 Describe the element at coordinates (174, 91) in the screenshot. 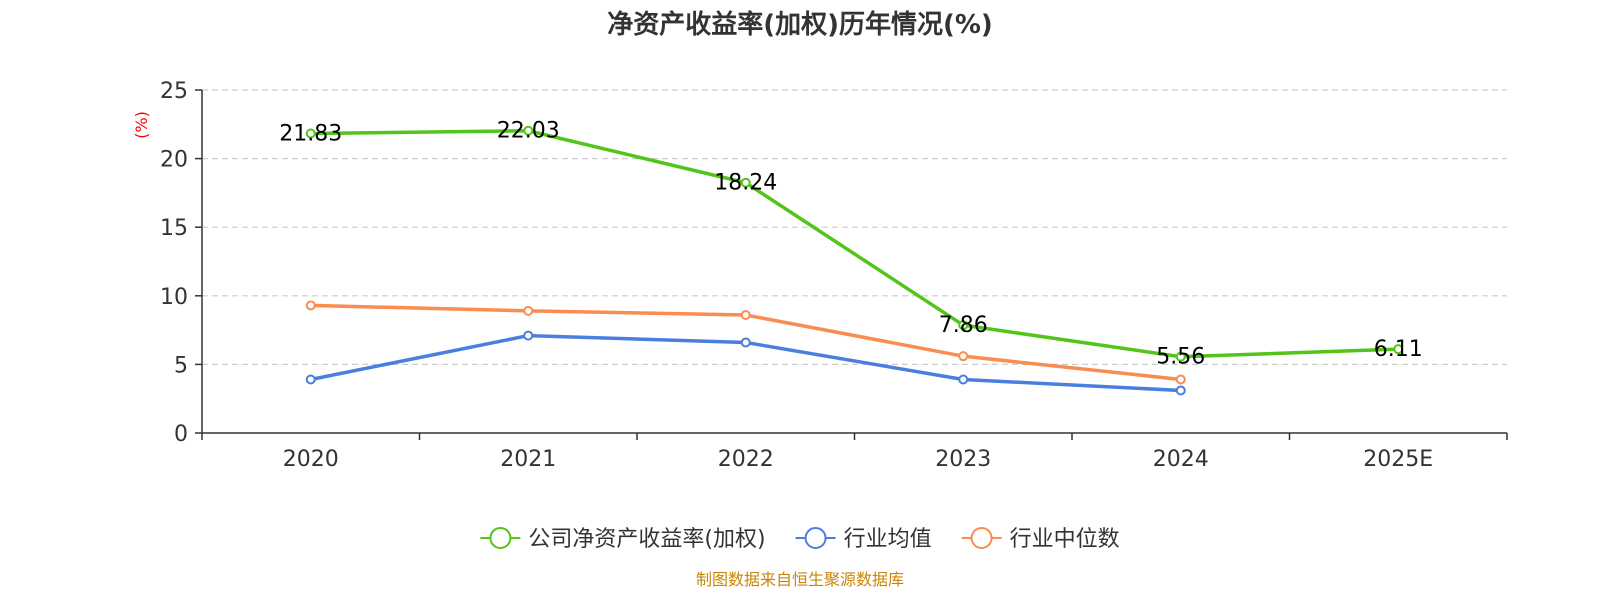

I see `y-tick-label: 25` at that location.